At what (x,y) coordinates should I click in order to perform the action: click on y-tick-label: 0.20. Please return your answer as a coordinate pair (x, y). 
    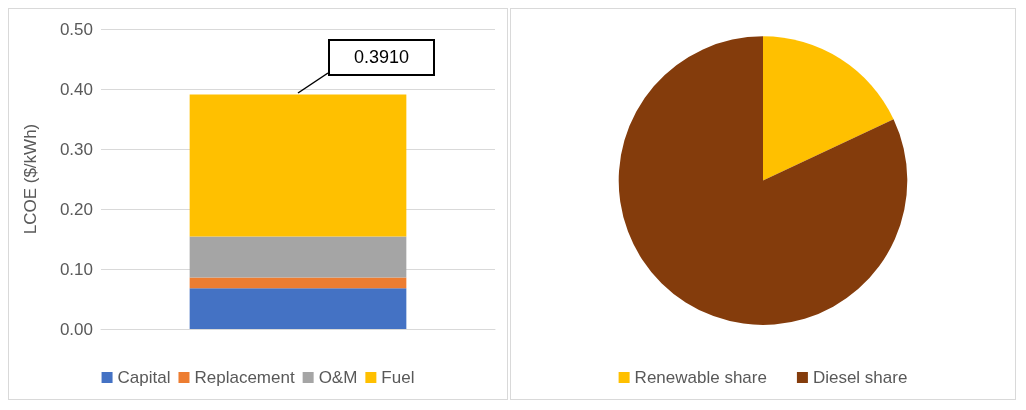
    Looking at the image, I should click on (76, 209).